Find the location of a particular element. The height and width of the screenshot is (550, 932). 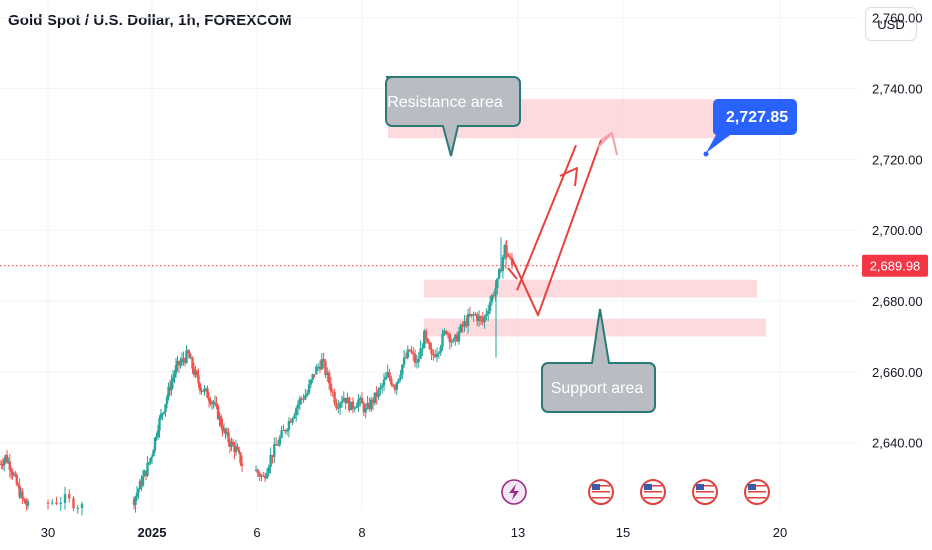

target-anchor-dot is located at coordinates (706, 154).